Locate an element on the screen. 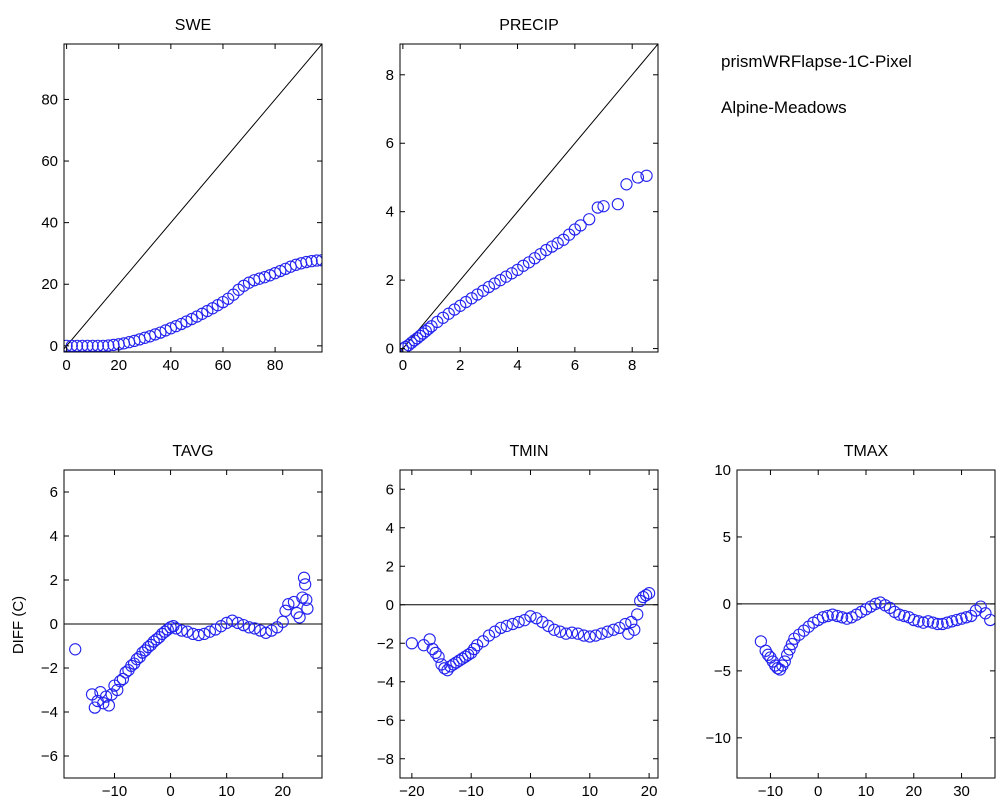  panel-precip: PRECIP 0 2 4 6 8 0 2 4 6 8 is located at coordinates (522, 195).